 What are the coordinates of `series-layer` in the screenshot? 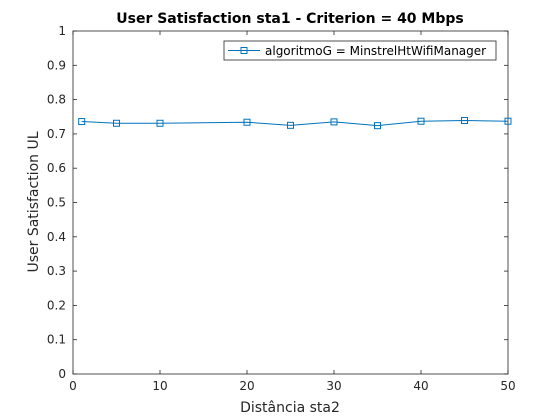 It's located at (295, 123).